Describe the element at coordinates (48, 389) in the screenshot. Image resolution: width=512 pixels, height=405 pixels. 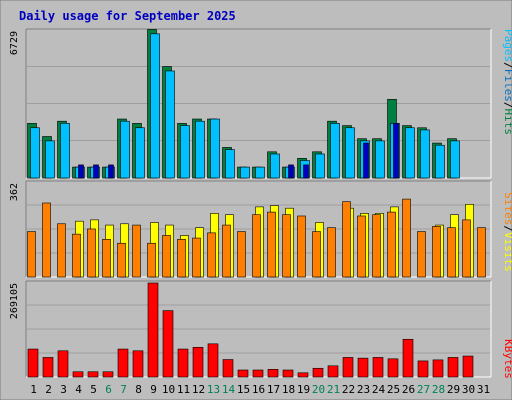
I see `day-tick-label: 2` at that location.